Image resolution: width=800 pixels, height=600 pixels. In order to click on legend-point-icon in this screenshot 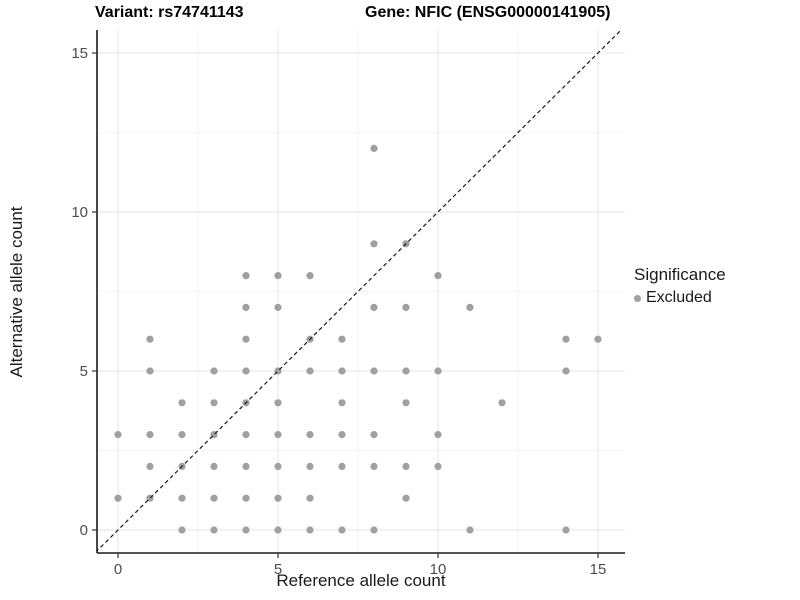, I will do `click(637, 298)`.